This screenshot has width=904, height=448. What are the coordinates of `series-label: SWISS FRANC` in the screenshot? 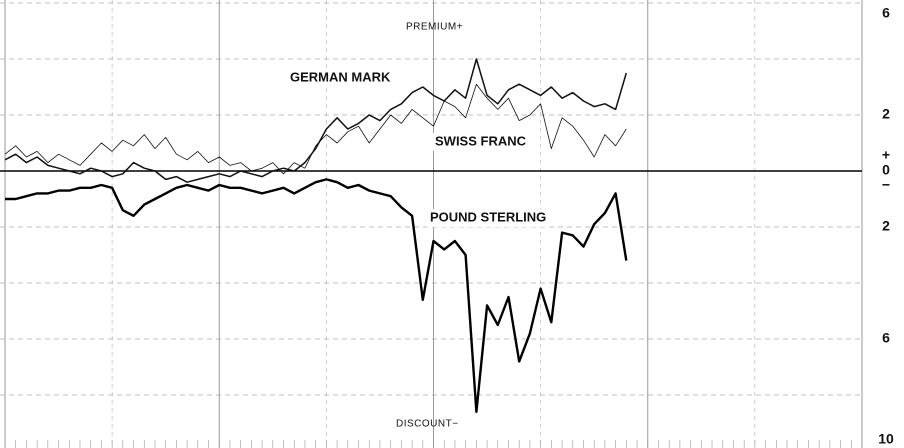 It's located at (481, 140).